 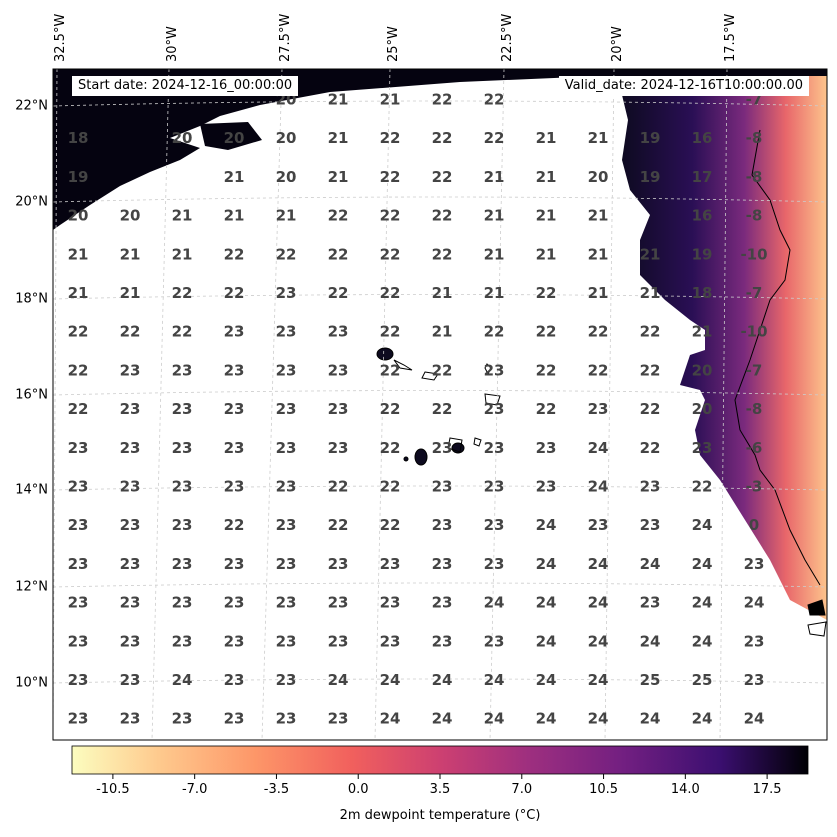 I want to click on colorbar-ticks: -10.5 -7.0 -3.5 0.0 3.5 7.0 10.5 14.0 17.5, so click(x=439, y=785).